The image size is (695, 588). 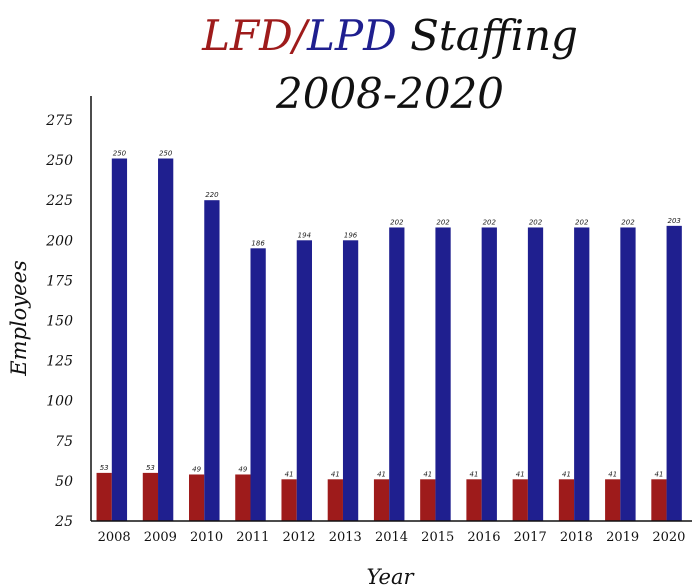 What do you see at coordinates (487, 35) in the screenshot?
I see `title-part-staffing: Staffing` at bounding box center [487, 35].